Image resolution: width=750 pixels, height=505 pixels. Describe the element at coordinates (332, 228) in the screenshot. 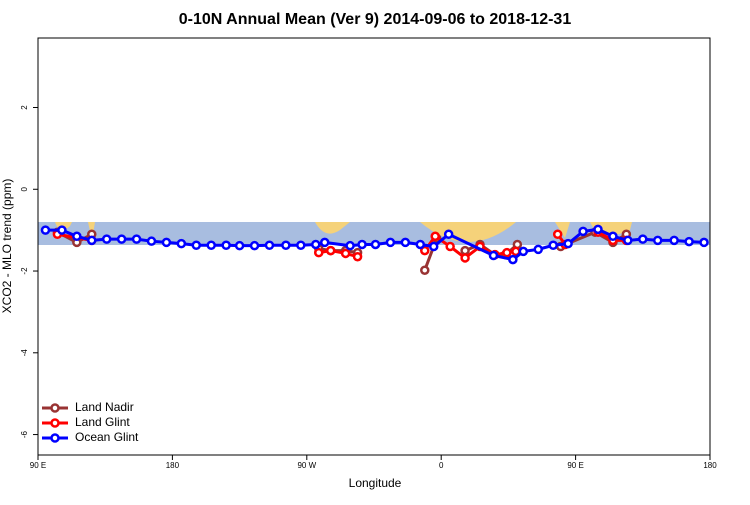

I see `land-america` at that location.